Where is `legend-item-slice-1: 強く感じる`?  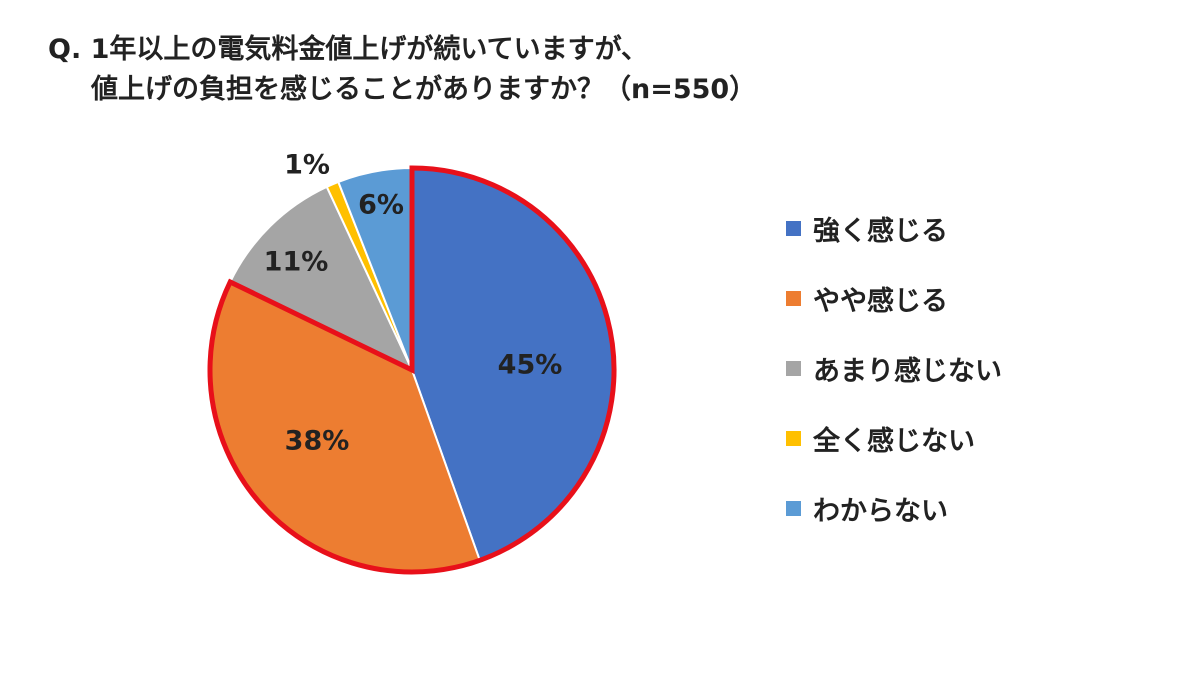
legend-item-slice-1: 強く感じる is located at coordinates (894, 228).